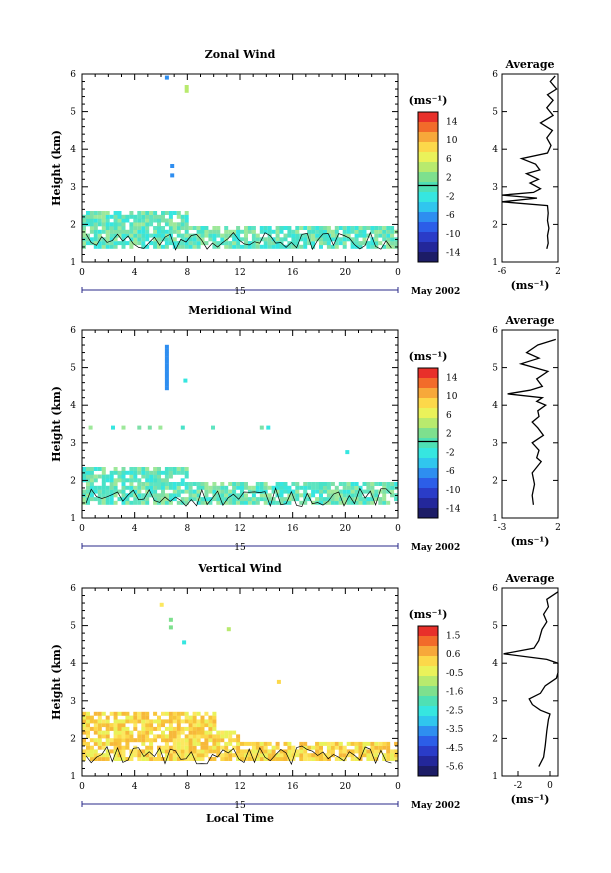 The image size is (611, 873). I want to click on colorbar-tick-label: -0.5, so click(455, 674).